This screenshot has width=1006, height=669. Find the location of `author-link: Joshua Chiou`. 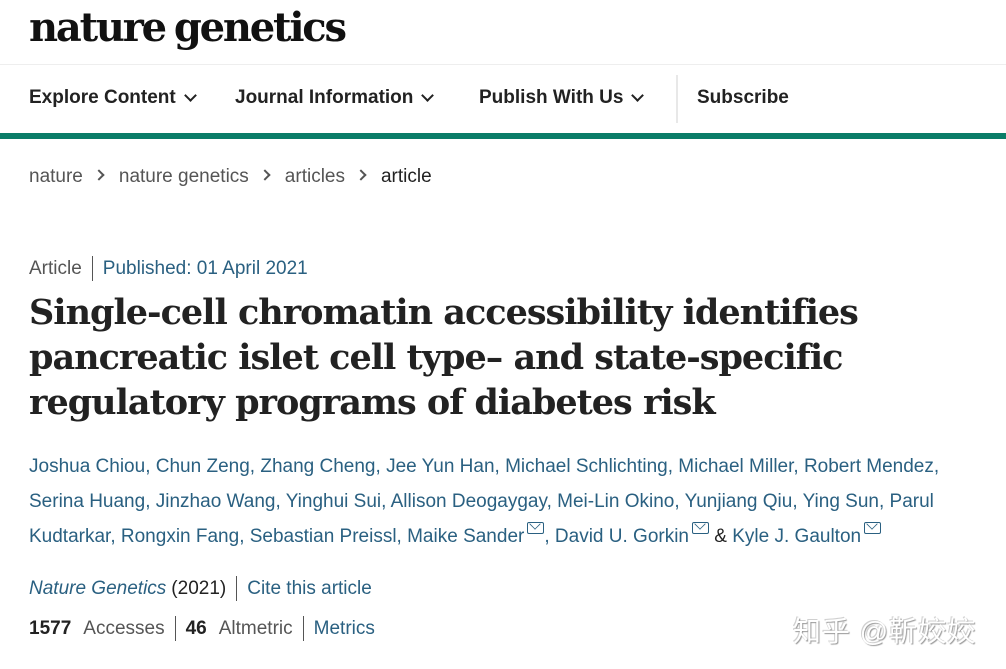

author-link: Joshua Chiou is located at coordinates (87, 466).